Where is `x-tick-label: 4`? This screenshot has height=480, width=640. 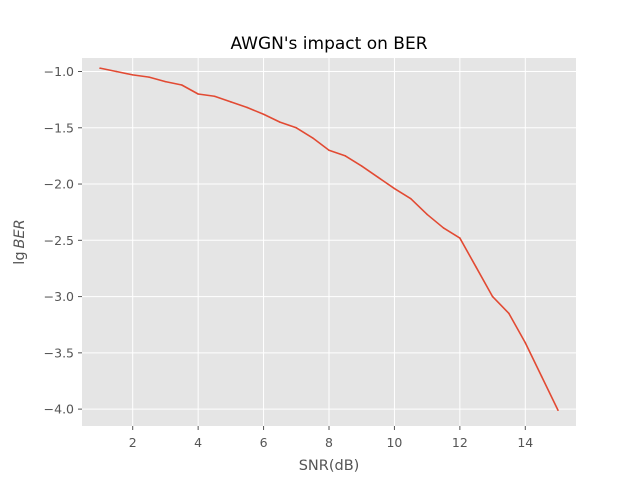 x-tick-label: 4 is located at coordinates (198, 442).